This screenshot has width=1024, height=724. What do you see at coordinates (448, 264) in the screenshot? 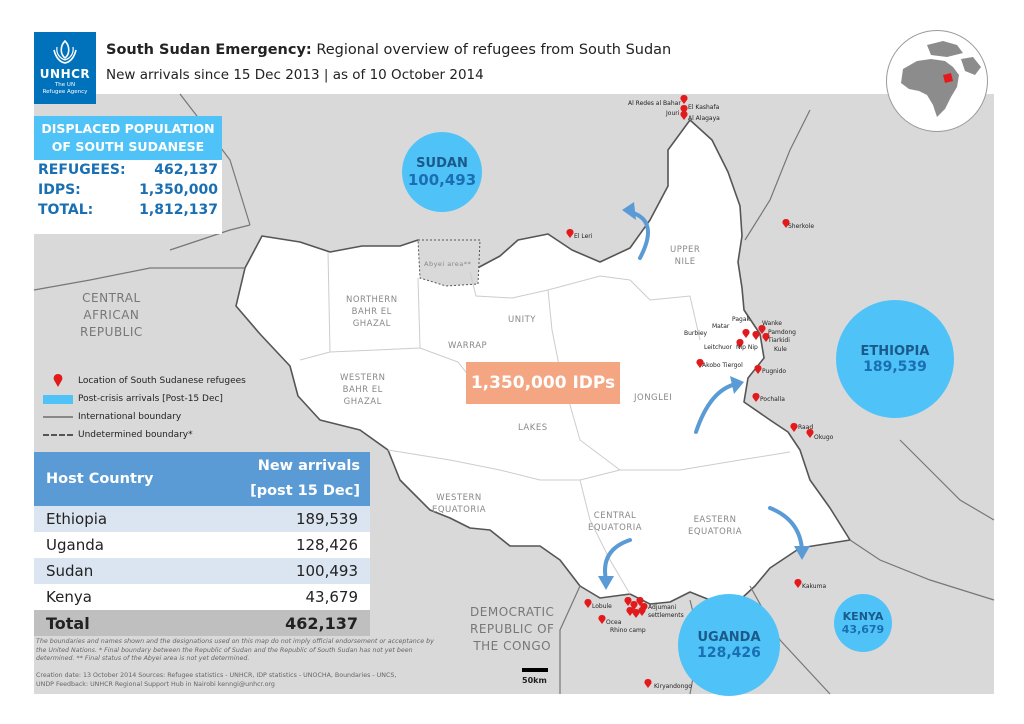
I see `abyei-label: Abyei area**` at bounding box center [448, 264].